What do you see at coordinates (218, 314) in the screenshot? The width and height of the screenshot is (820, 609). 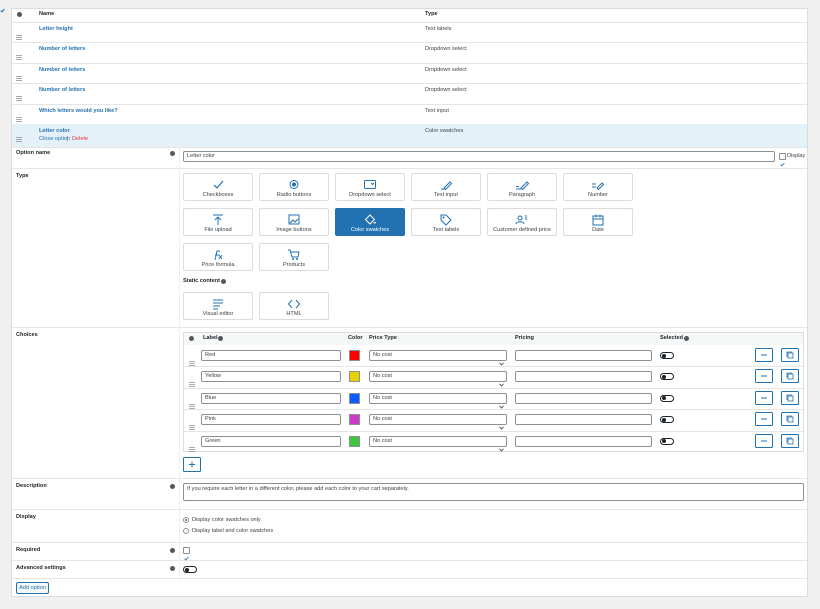 I see `tile-label: Visual editor` at bounding box center [218, 314].